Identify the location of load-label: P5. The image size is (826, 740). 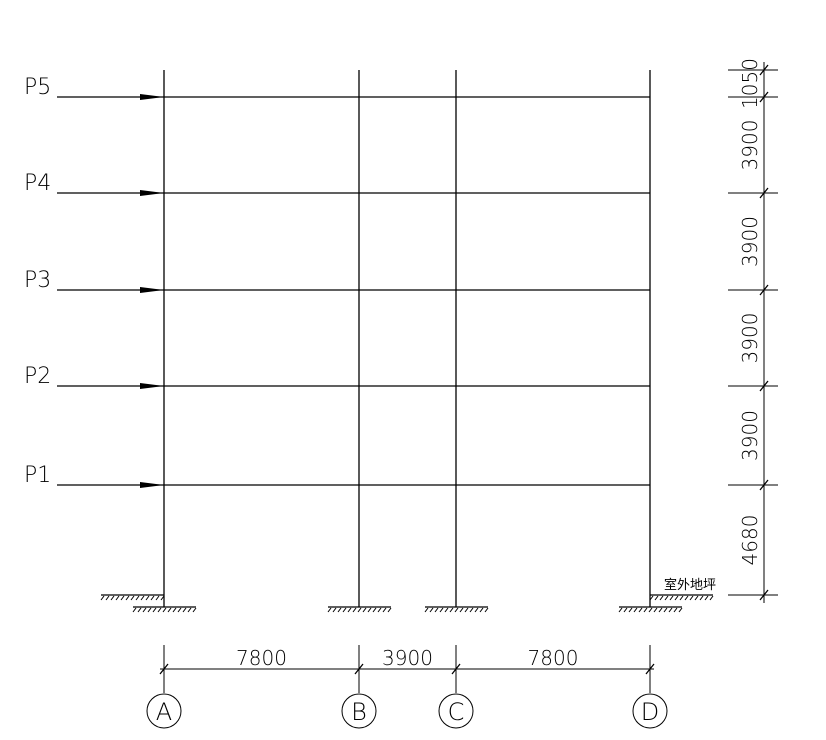
(37, 87).